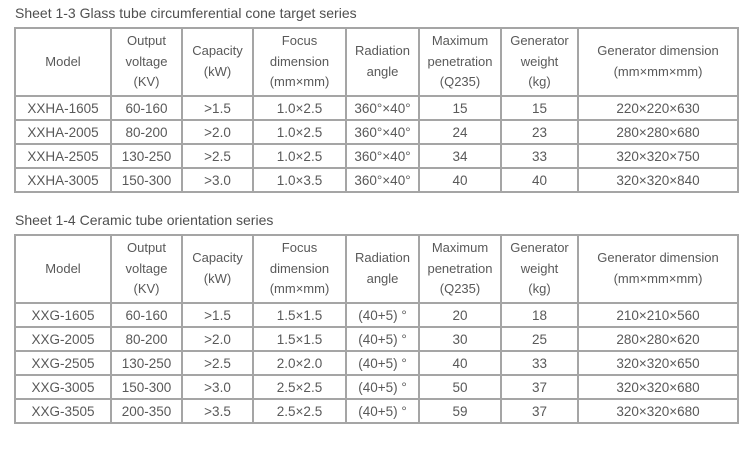  What do you see at coordinates (146, 411) in the screenshot?
I see `cell-output-voltage: 200-350` at bounding box center [146, 411].